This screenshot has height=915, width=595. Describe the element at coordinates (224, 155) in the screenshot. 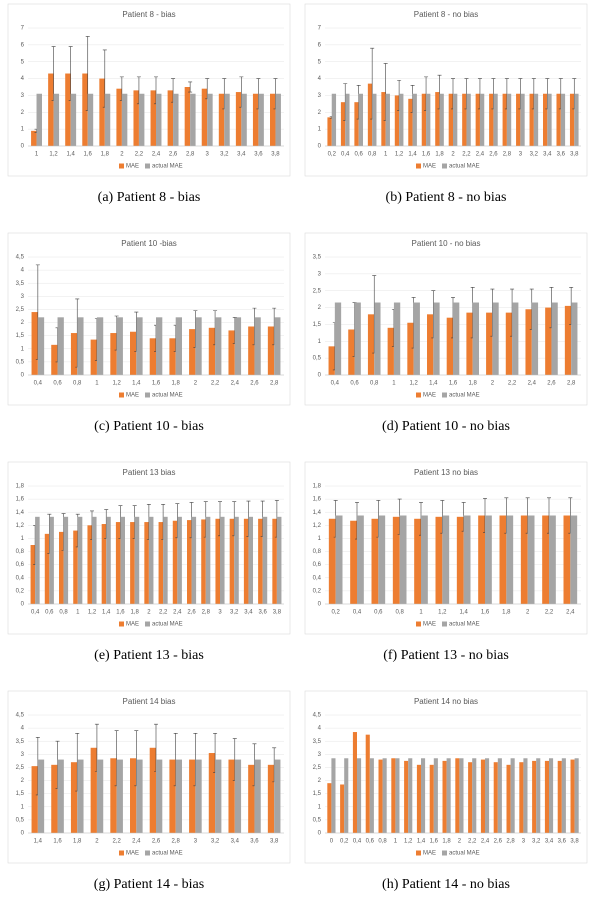

I see `x-tick-label: 3,2` at that location.